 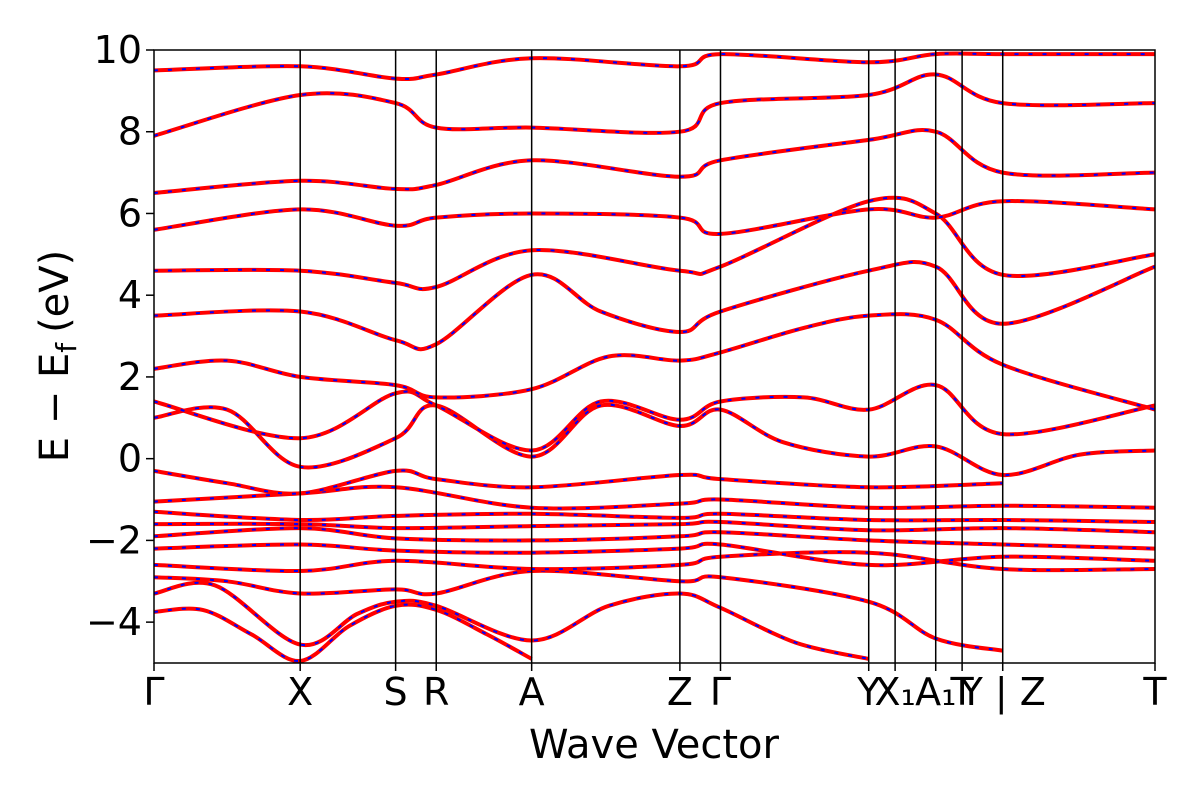 What do you see at coordinates (130, 132) in the screenshot?
I see `y-tick-label: 8` at bounding box center [130, 132].